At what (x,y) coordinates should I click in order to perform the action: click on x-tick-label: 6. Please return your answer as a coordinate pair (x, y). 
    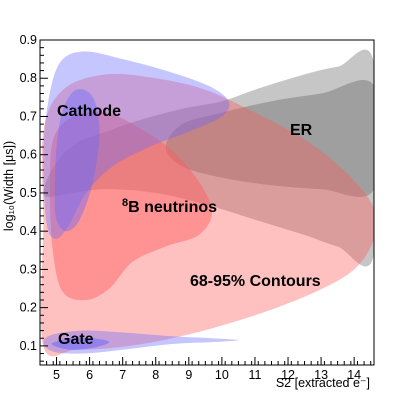
    Looking at the image, I should click on (89, 375).